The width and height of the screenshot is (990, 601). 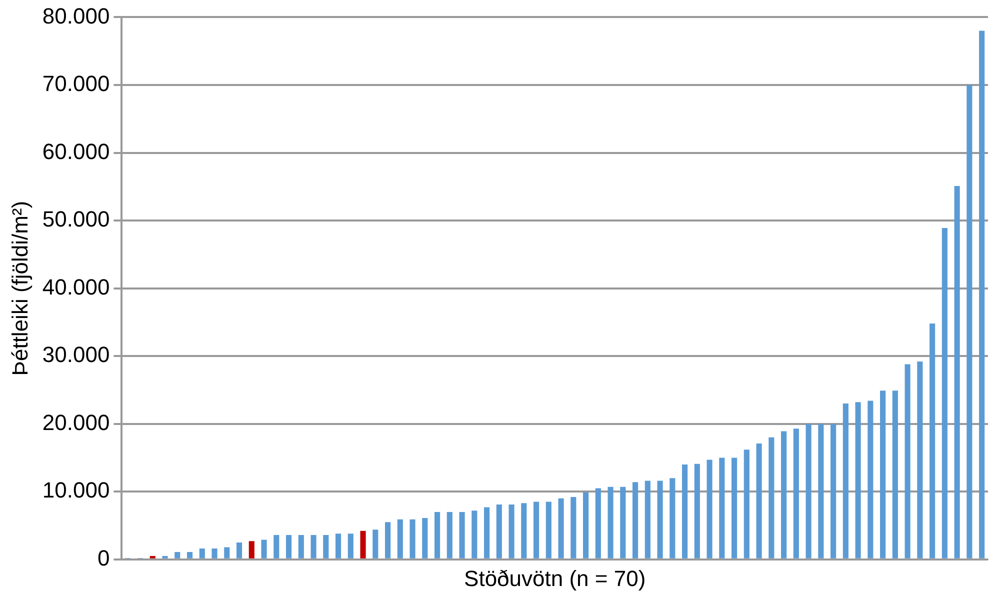 I want to click on y-tick-label: 50.000, so click(x=76, y=219).